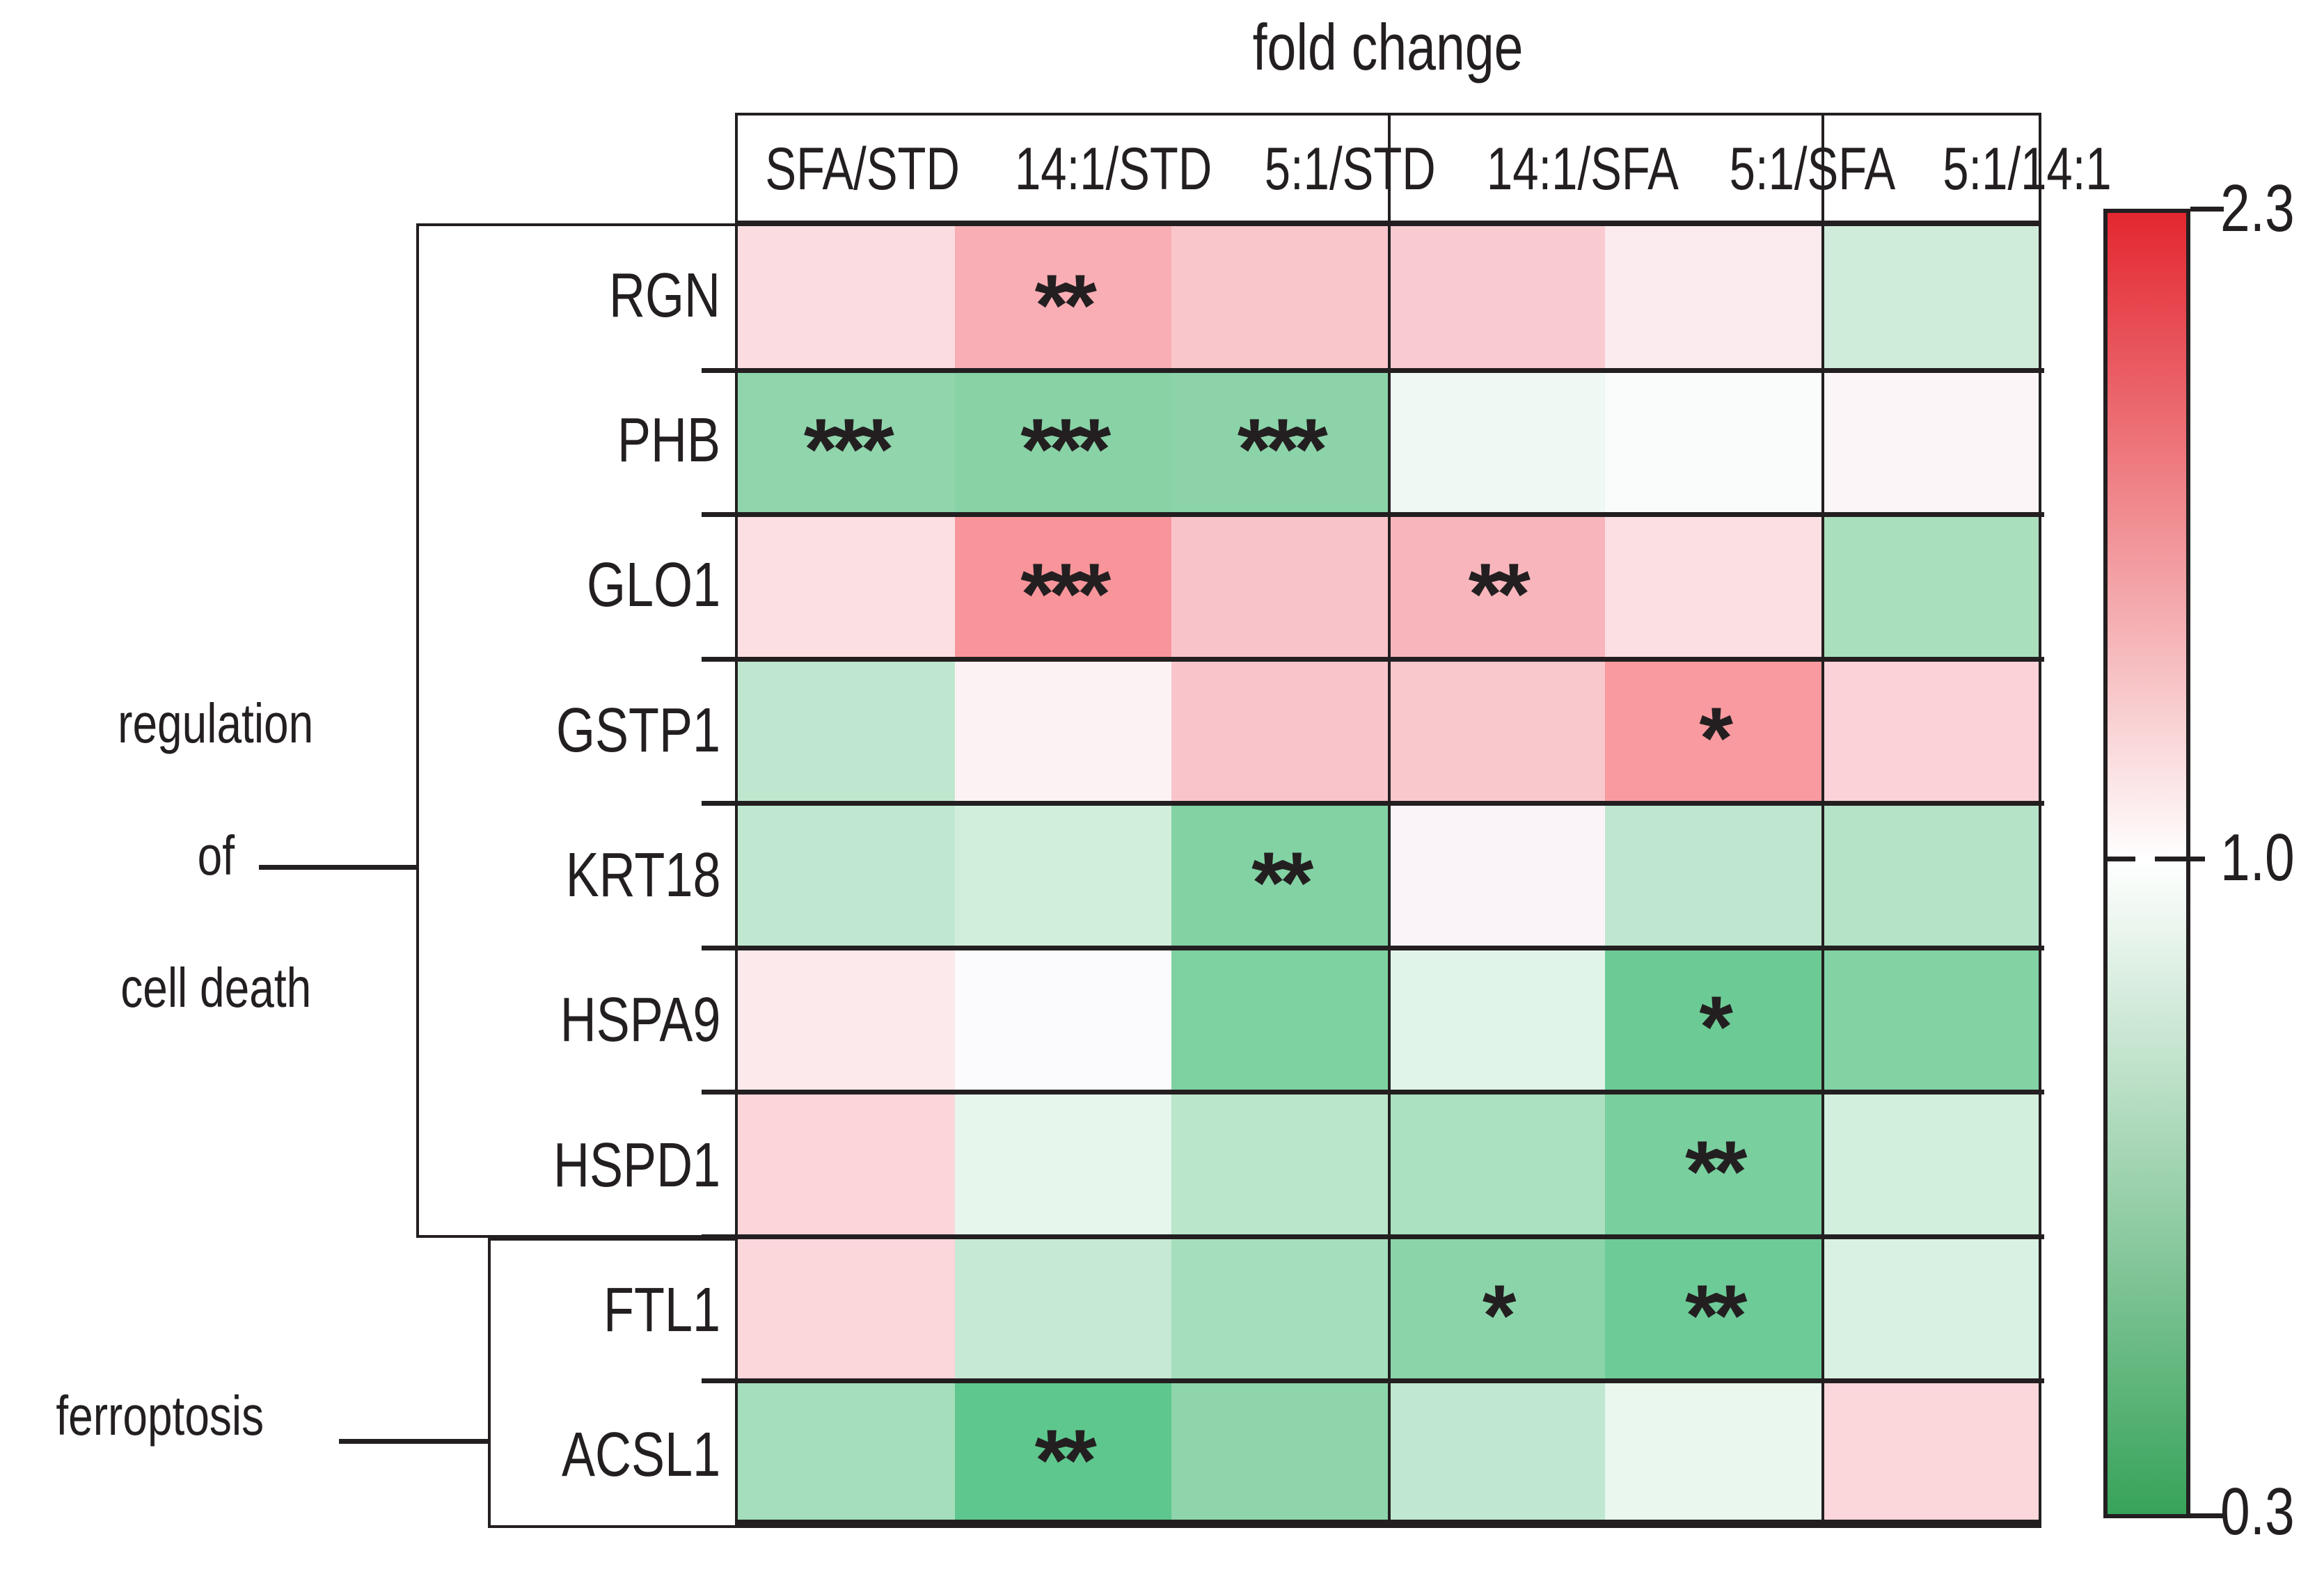  Describe the element at coordinates (847, 587) in the screenshot. I see `heatmap-cell-GLO1-SFA/STD` at that location.